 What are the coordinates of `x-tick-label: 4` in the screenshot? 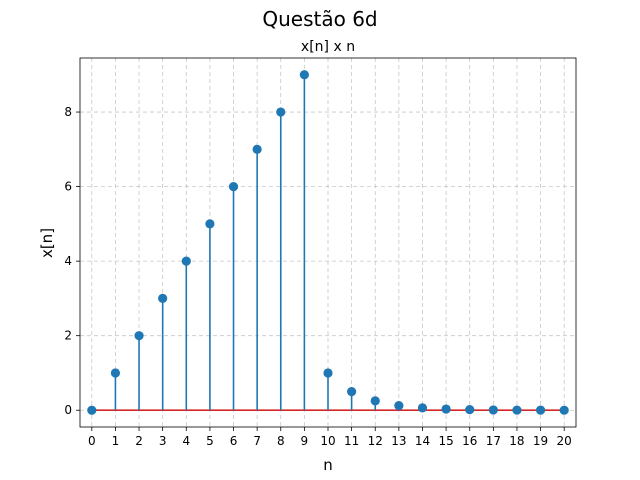 It's located at (186, 441).